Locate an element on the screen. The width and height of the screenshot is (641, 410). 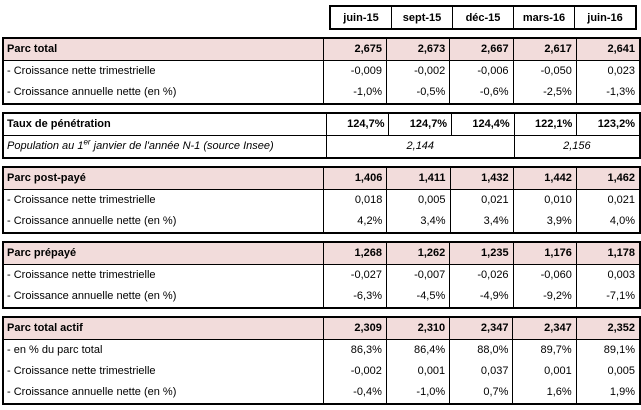
value-cell: 2,673 is located at coordinates (418, 49).